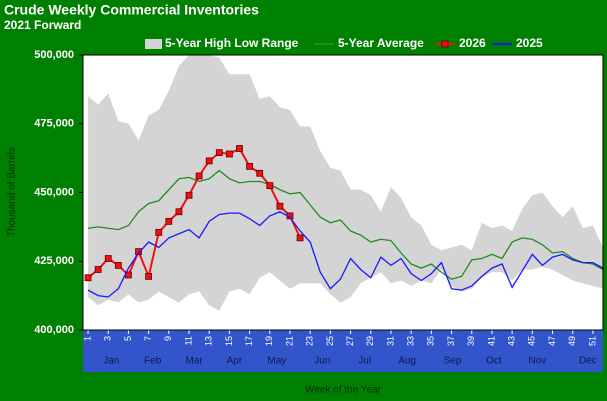 This screenshot has height=401, width=607. Describe the element at coordinates (471, 341) in the screenshot. I see `x-tick-label: 39` at that location.